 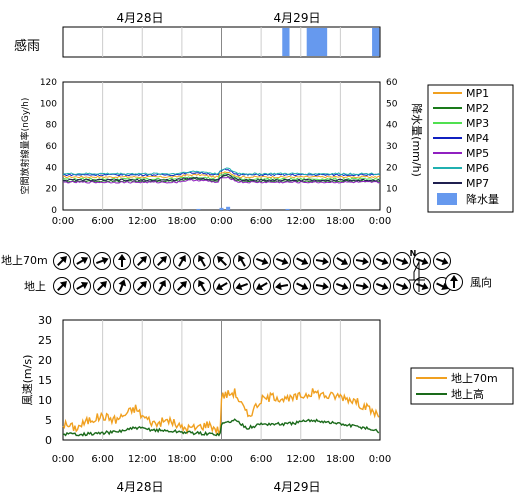 I want to click on y2-tick-label: 60, so click(x=392, y=83).